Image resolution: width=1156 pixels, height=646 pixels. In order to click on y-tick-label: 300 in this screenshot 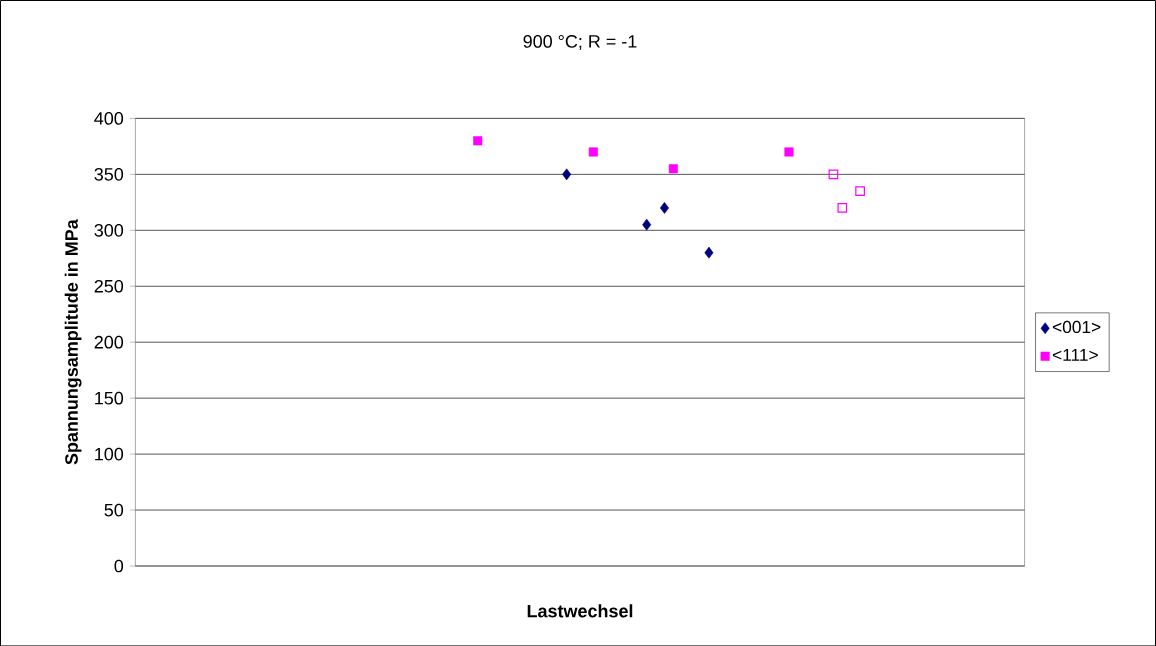, I will do `click(109, 230)`.